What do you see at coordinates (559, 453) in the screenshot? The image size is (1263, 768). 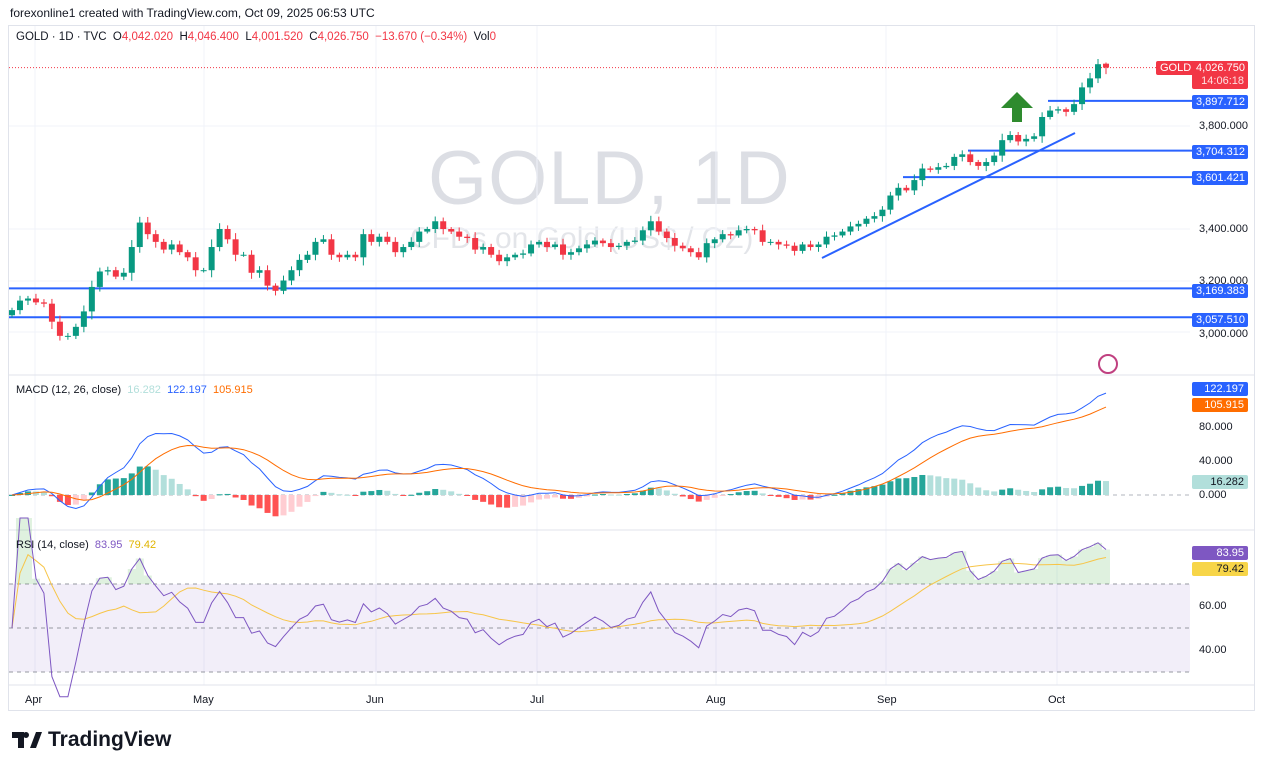 I see `macd-signal-line` at bounding box center [559, 453].